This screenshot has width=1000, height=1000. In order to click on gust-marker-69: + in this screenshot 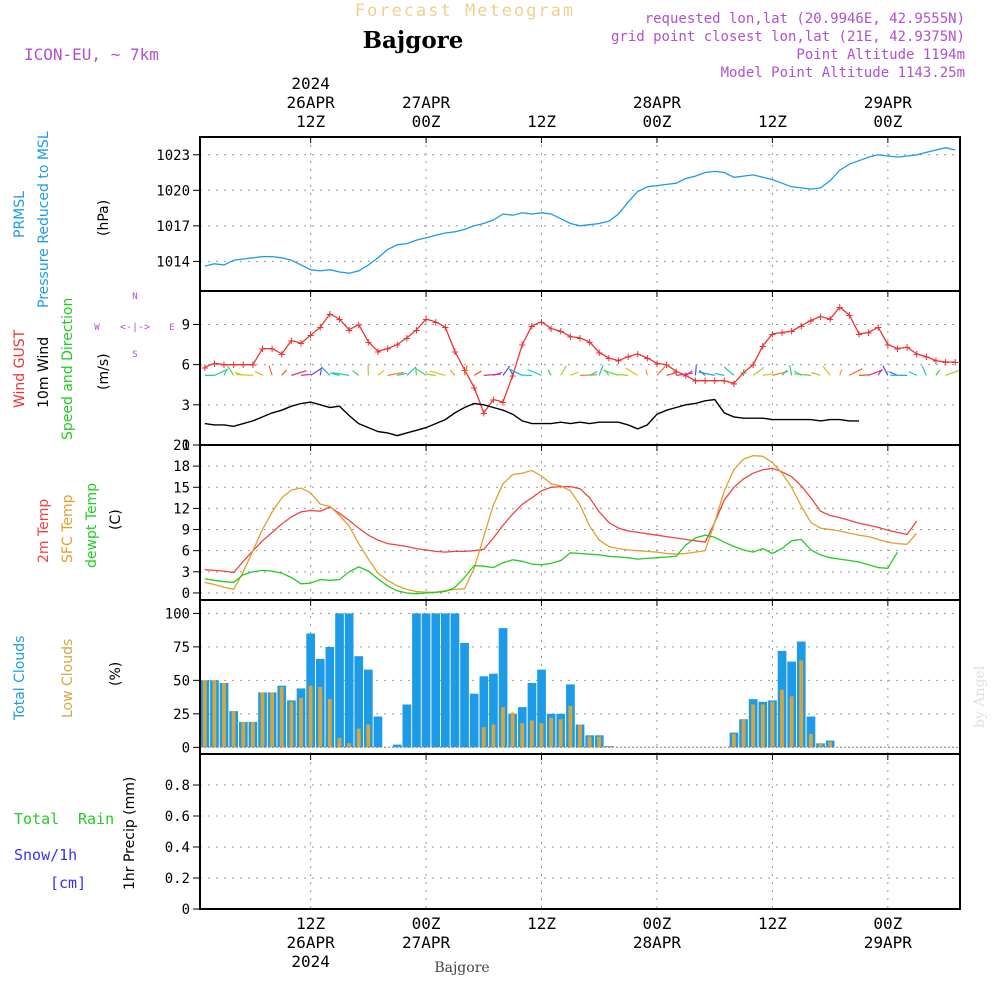, I will do `click(868, 333)`.